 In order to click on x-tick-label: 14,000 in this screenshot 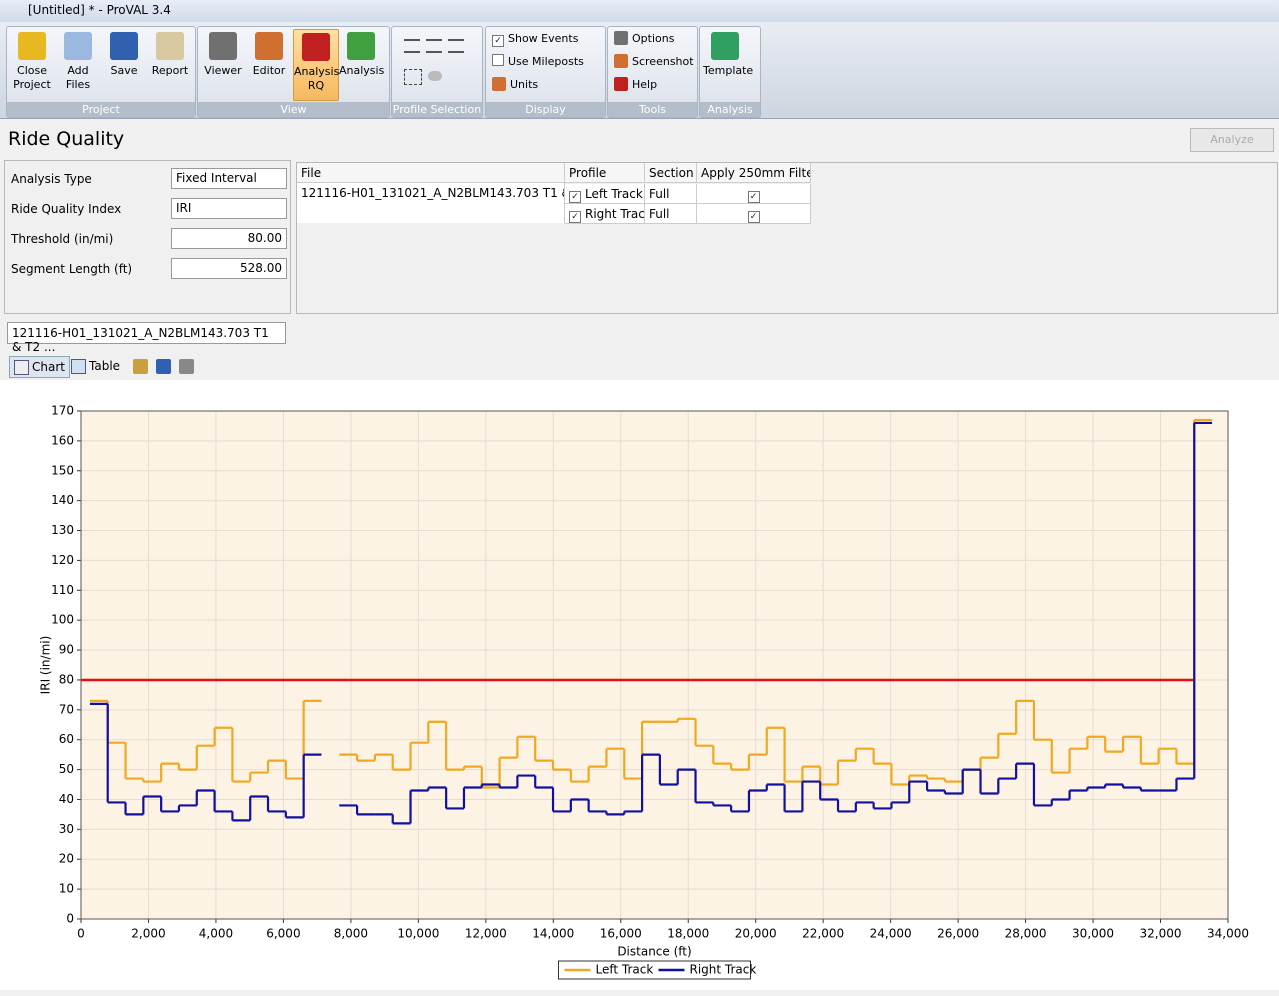, I will do `click(553, 934)`.